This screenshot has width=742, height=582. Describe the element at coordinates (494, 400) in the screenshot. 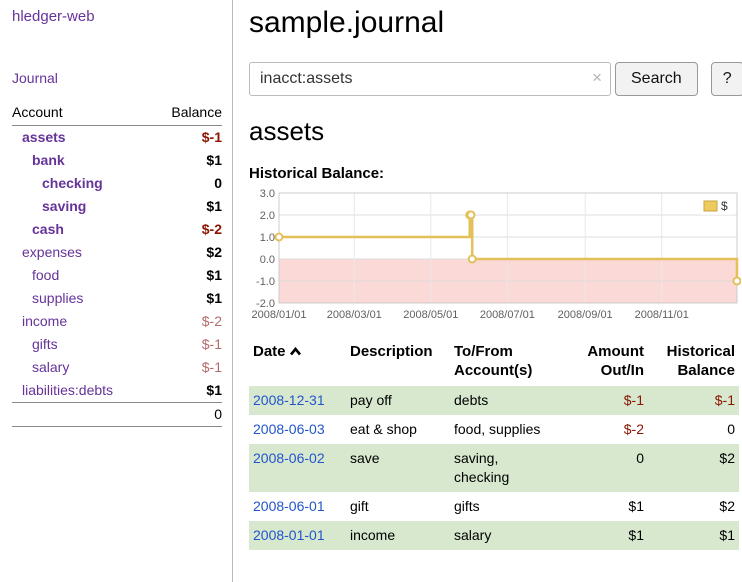

I see `register-row: 2008-12-31 pay off debts $-1 $-1` at that location.